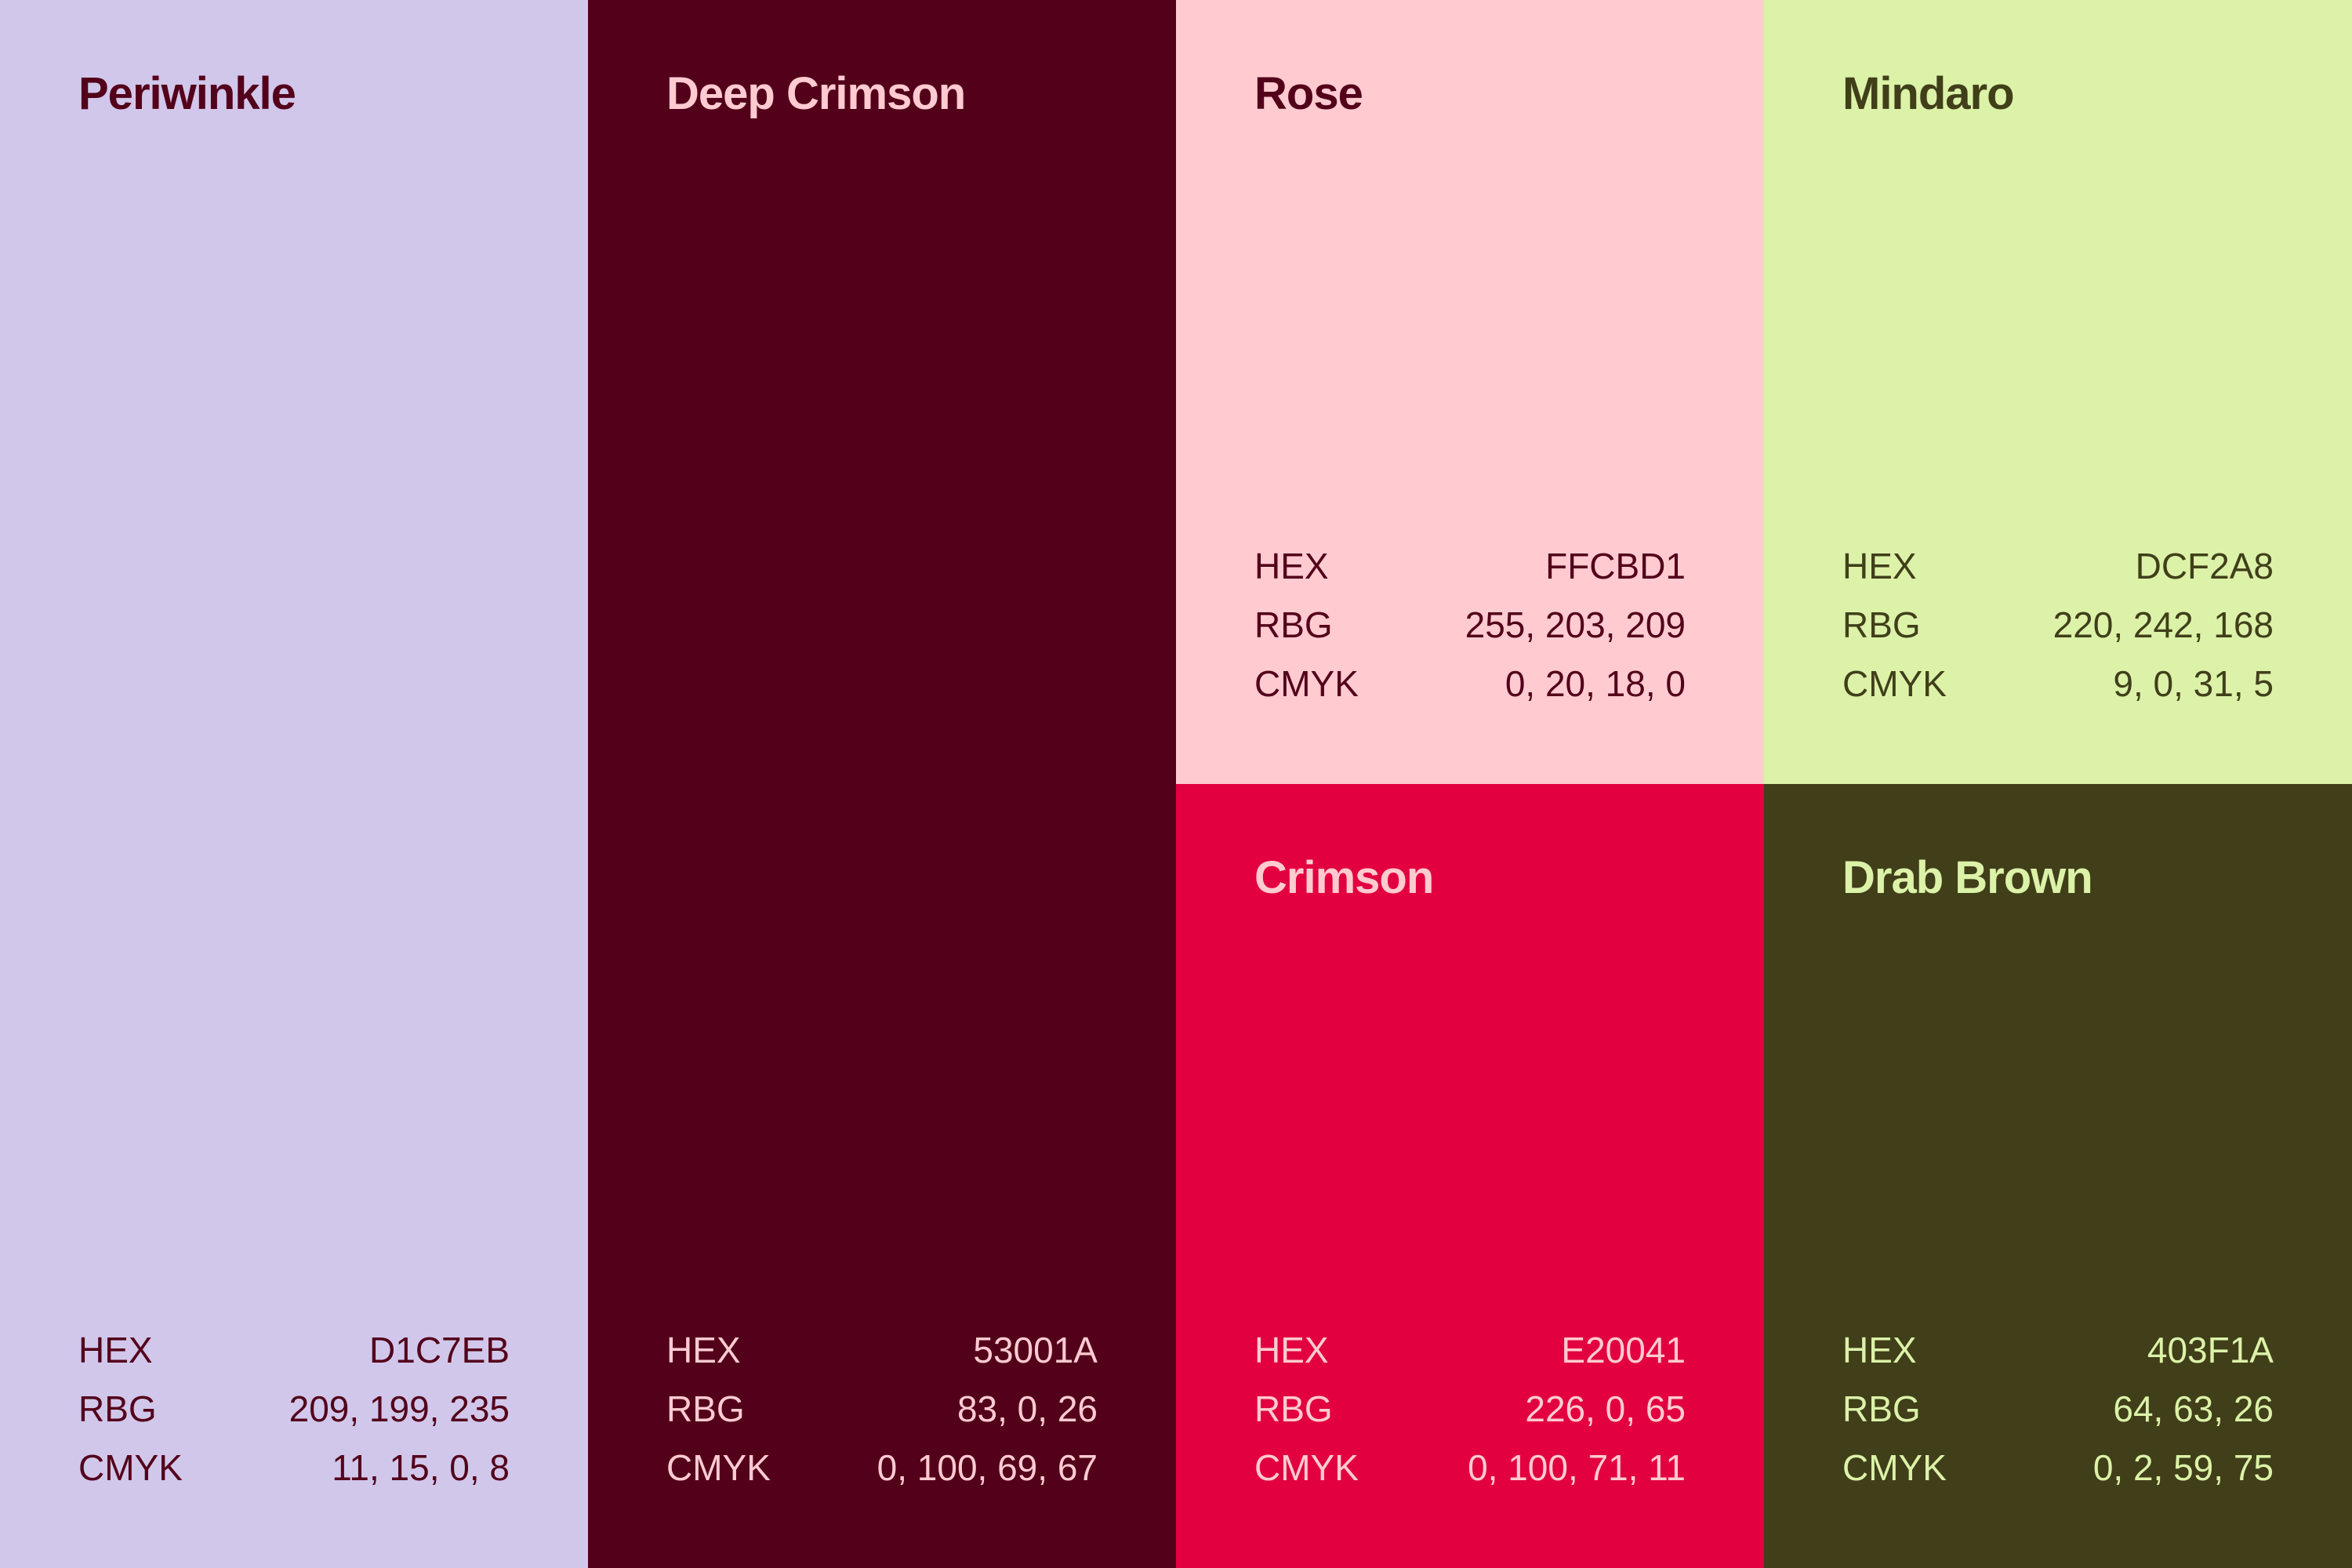  Describe the element at coordinates (2210, 1350) in the screenshot. I see `hex-value: 403F1A` at that location.